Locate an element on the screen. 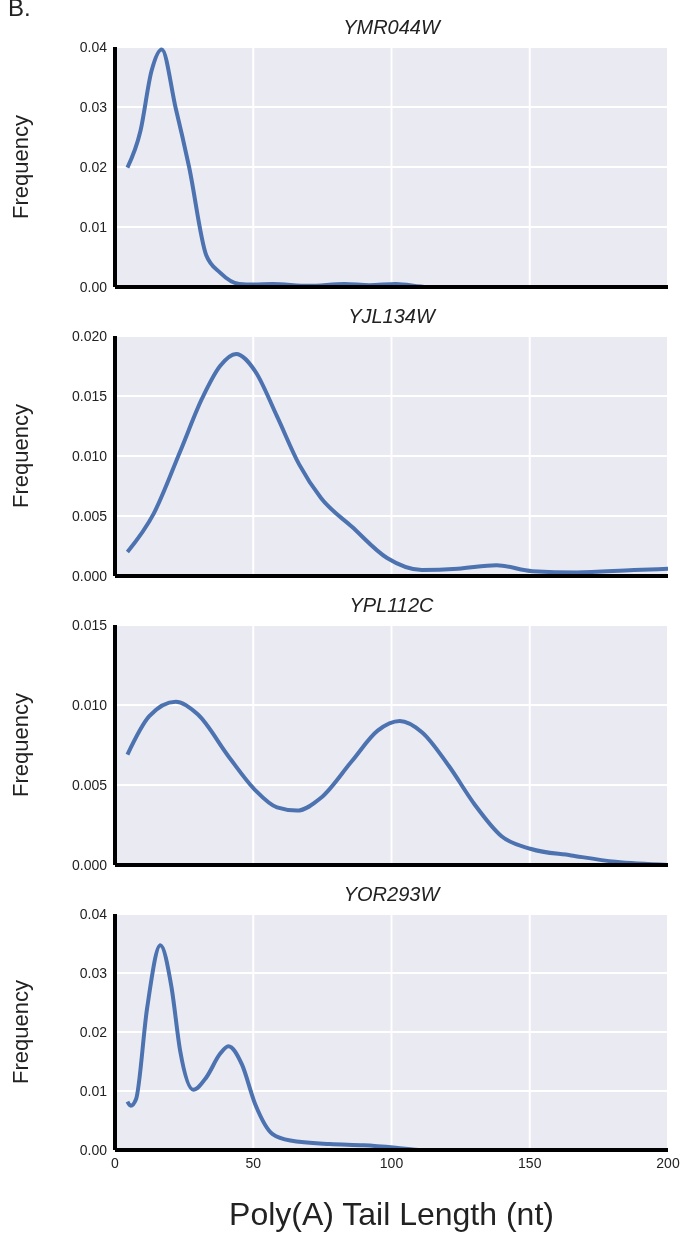 The width and height of the screenshot is (689, 1237). y-tick-label: 0.020 is located at coordinates (89, 335).